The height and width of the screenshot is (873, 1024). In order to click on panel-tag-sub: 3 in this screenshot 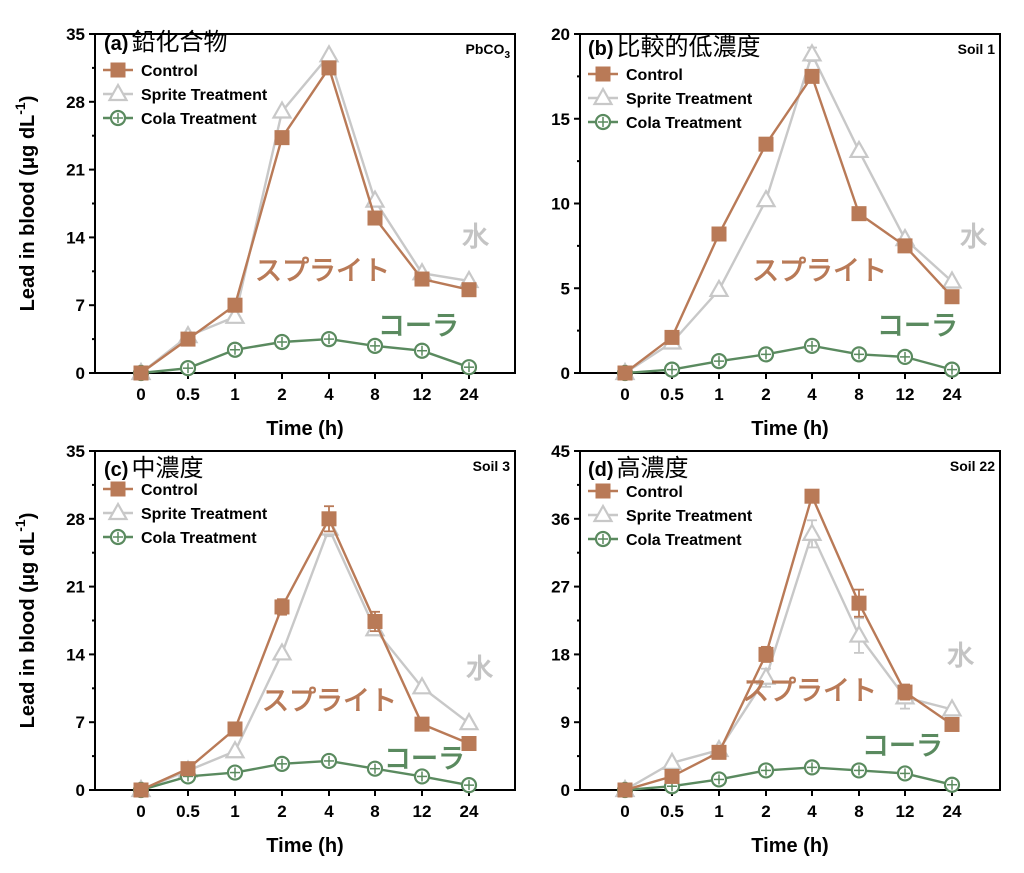, I will do `click(507, 55)`.